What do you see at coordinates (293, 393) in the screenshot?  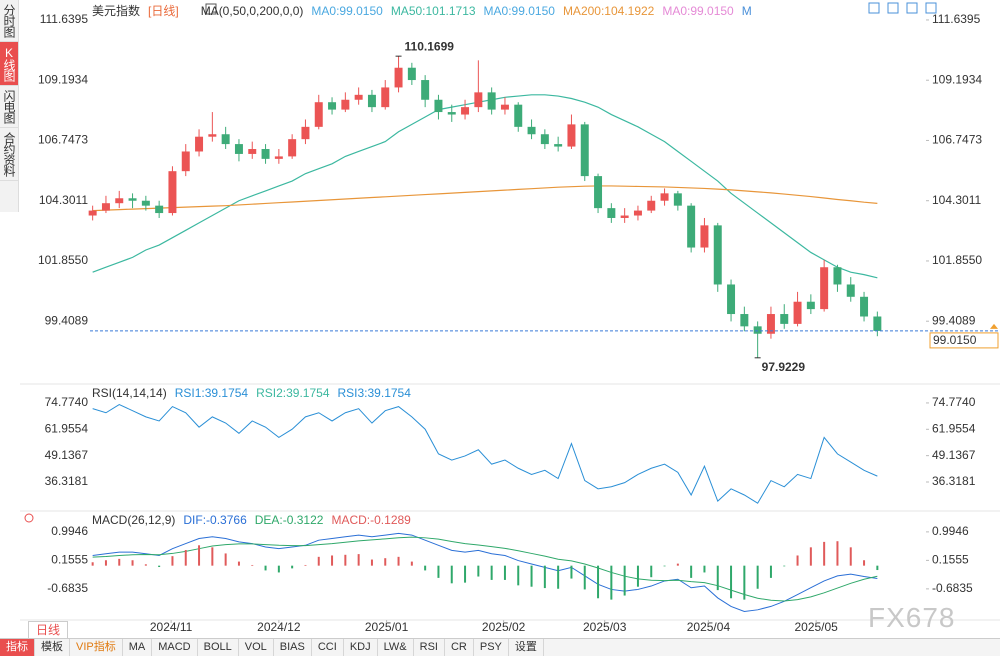 I see `legend-entry: RSI2:39.1754` at bounding box center [293, 393].